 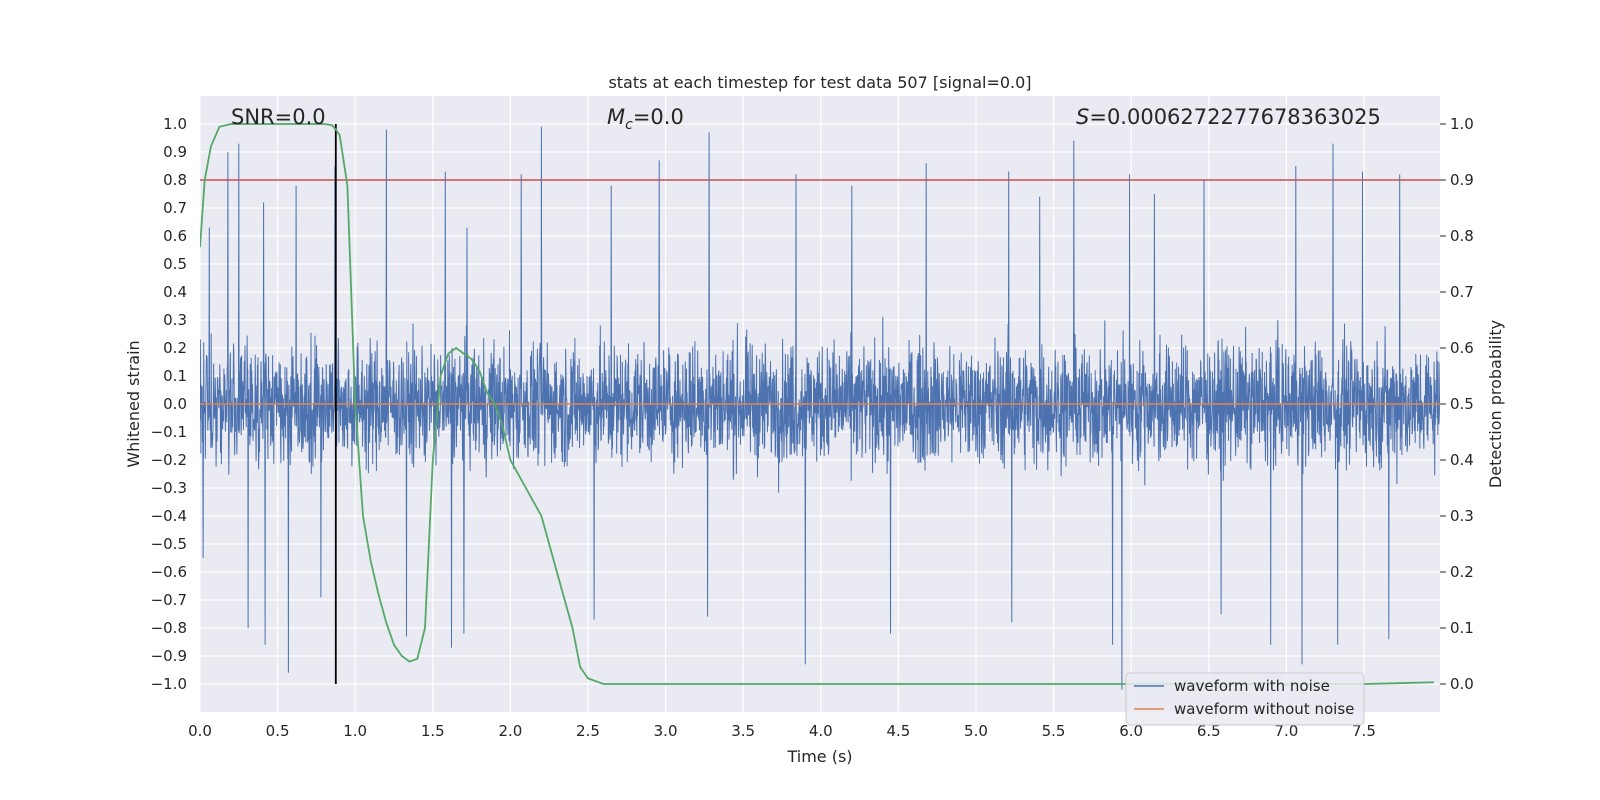 I want to click on x-tick-label: 1.0, so click(x=355, y=731).